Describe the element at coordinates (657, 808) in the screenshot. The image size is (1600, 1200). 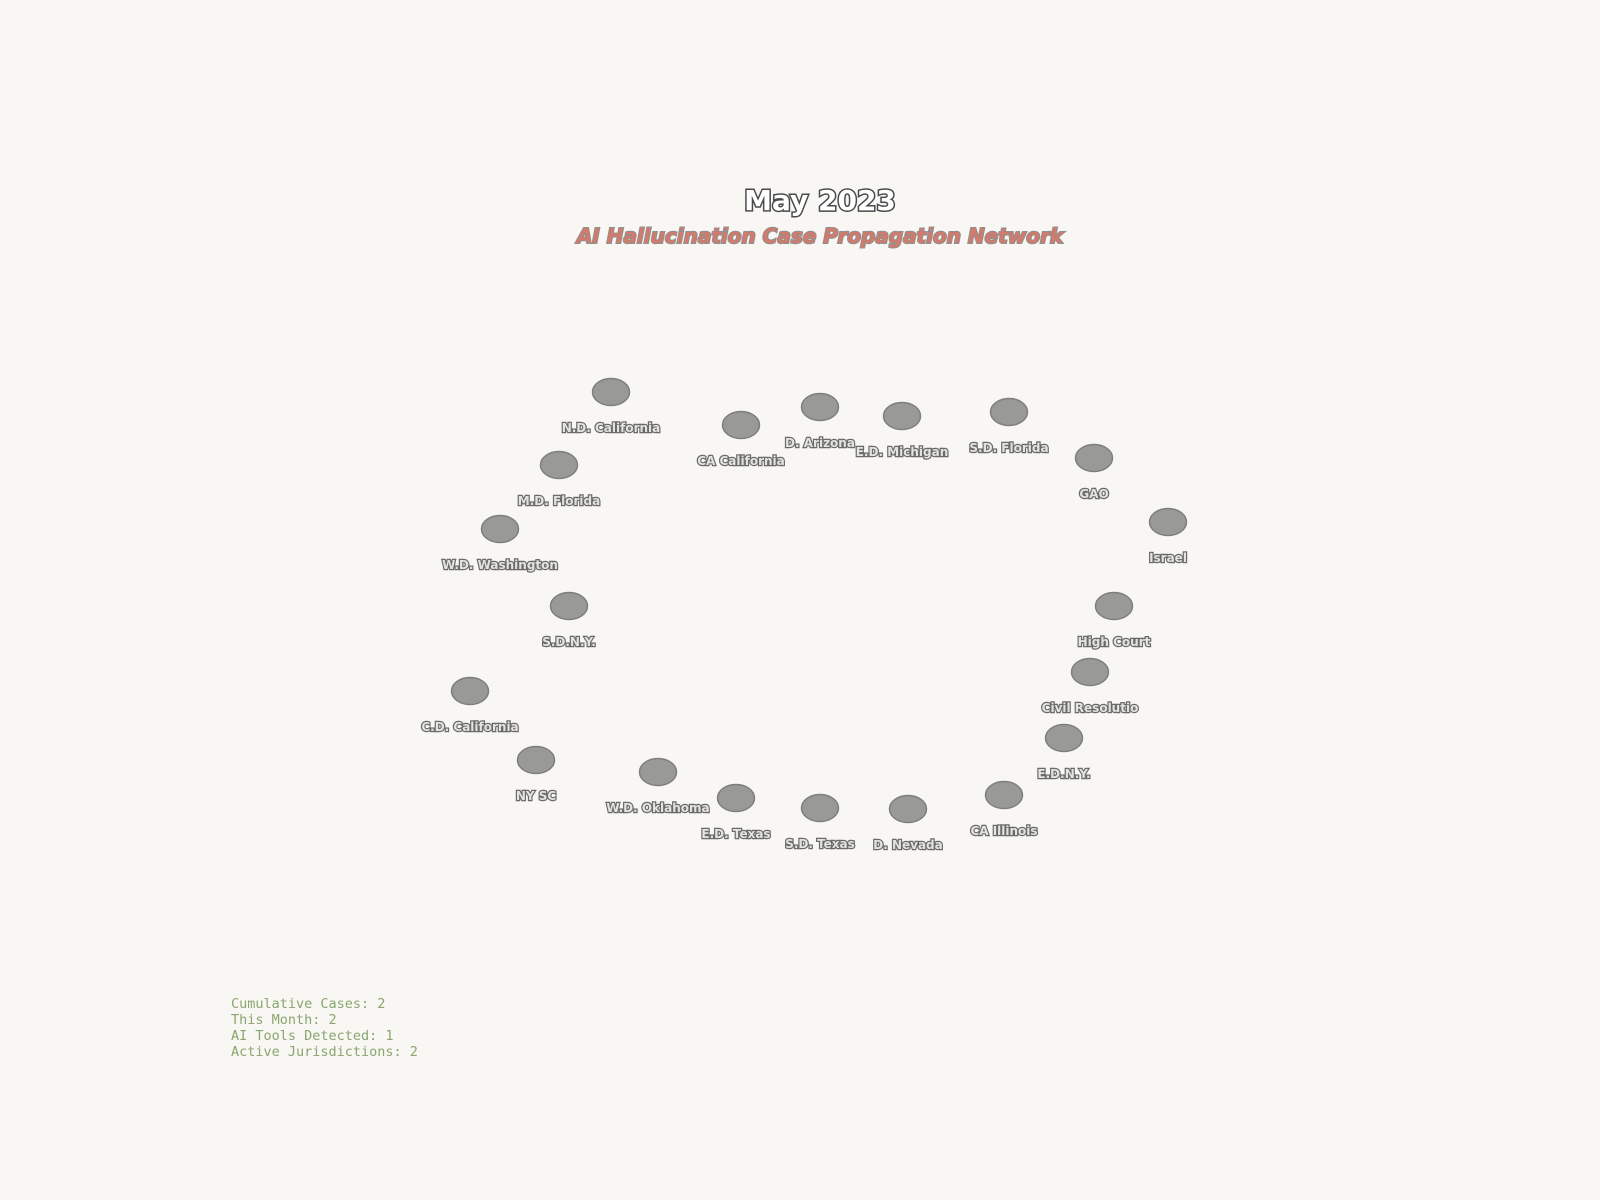
I see `node-label-w-d-oklahoma: W.D. Oklahoma` at that location.